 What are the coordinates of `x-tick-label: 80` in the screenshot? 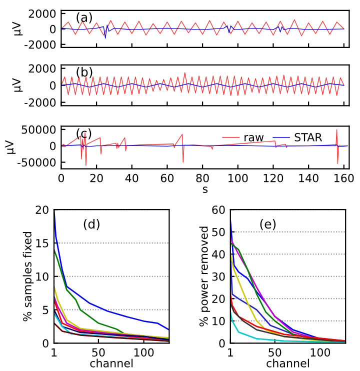 It's located at (202, 178).